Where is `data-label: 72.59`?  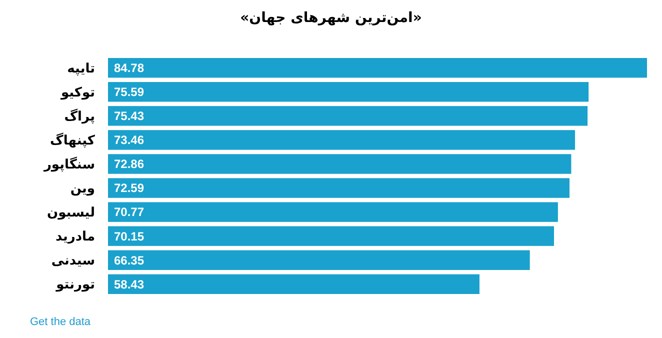 data-label: 72.59 is located at coordinates (129, 188).